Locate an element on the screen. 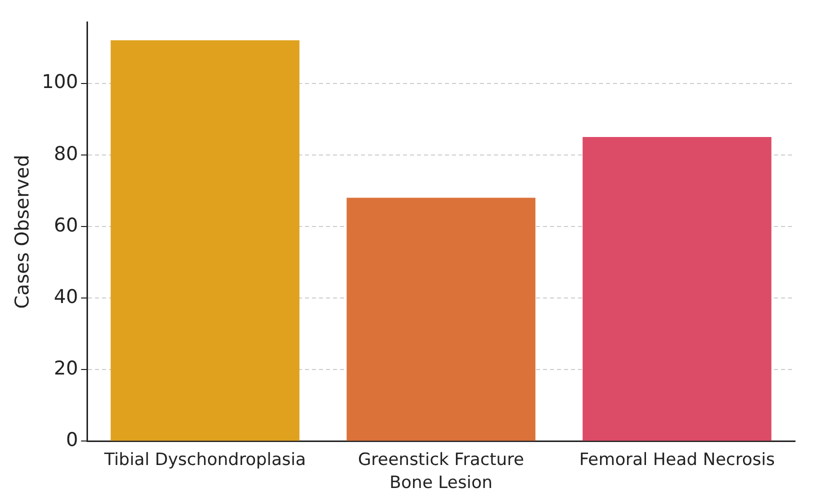 This screenshot has width=823, height=502. y-axis-title: Cases Observed is located at coordinates (22, 231).